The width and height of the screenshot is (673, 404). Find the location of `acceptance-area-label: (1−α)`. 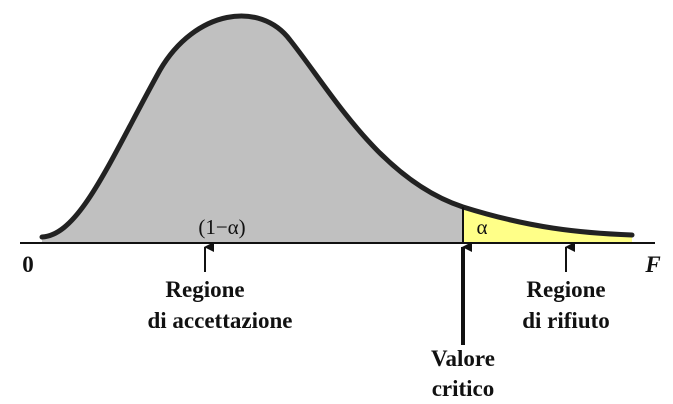

acceptance-area-label: (1−α) is located at coordinates (221, 227).